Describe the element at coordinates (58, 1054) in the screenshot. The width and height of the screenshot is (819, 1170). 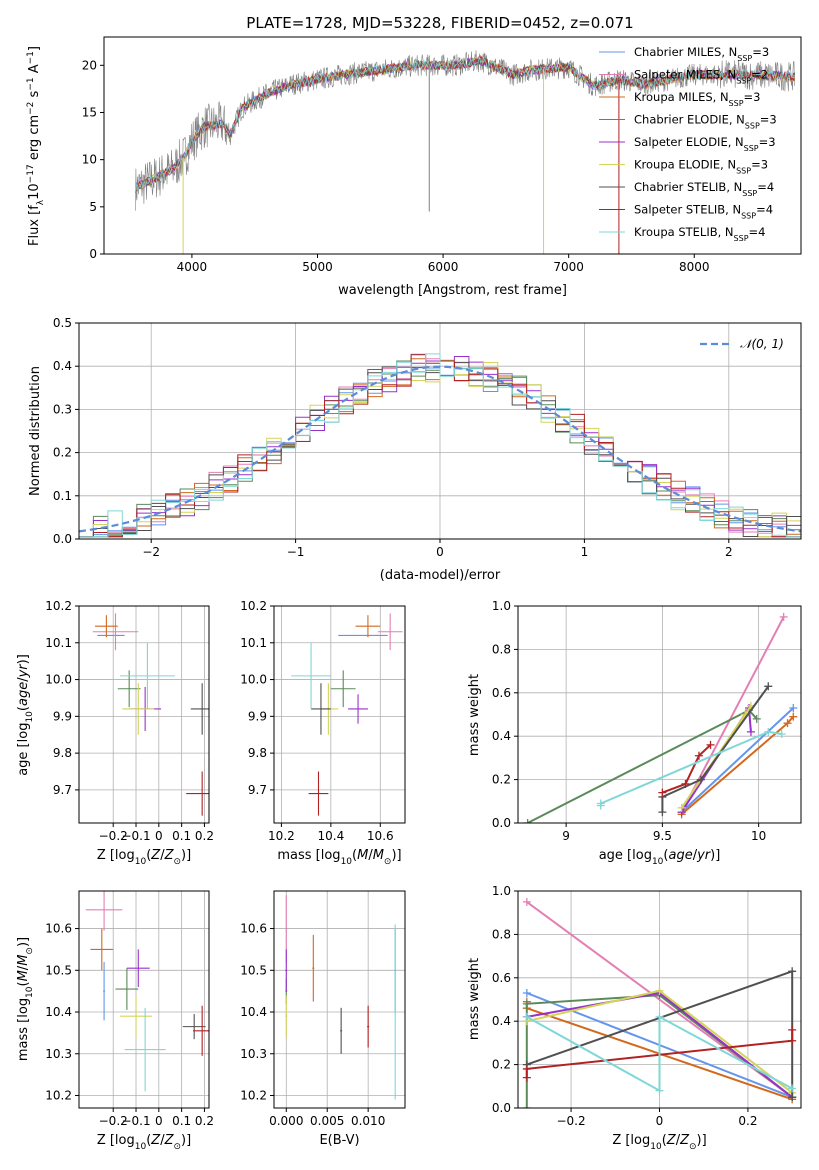
I see `y-tick-label: 10.3` at that location.